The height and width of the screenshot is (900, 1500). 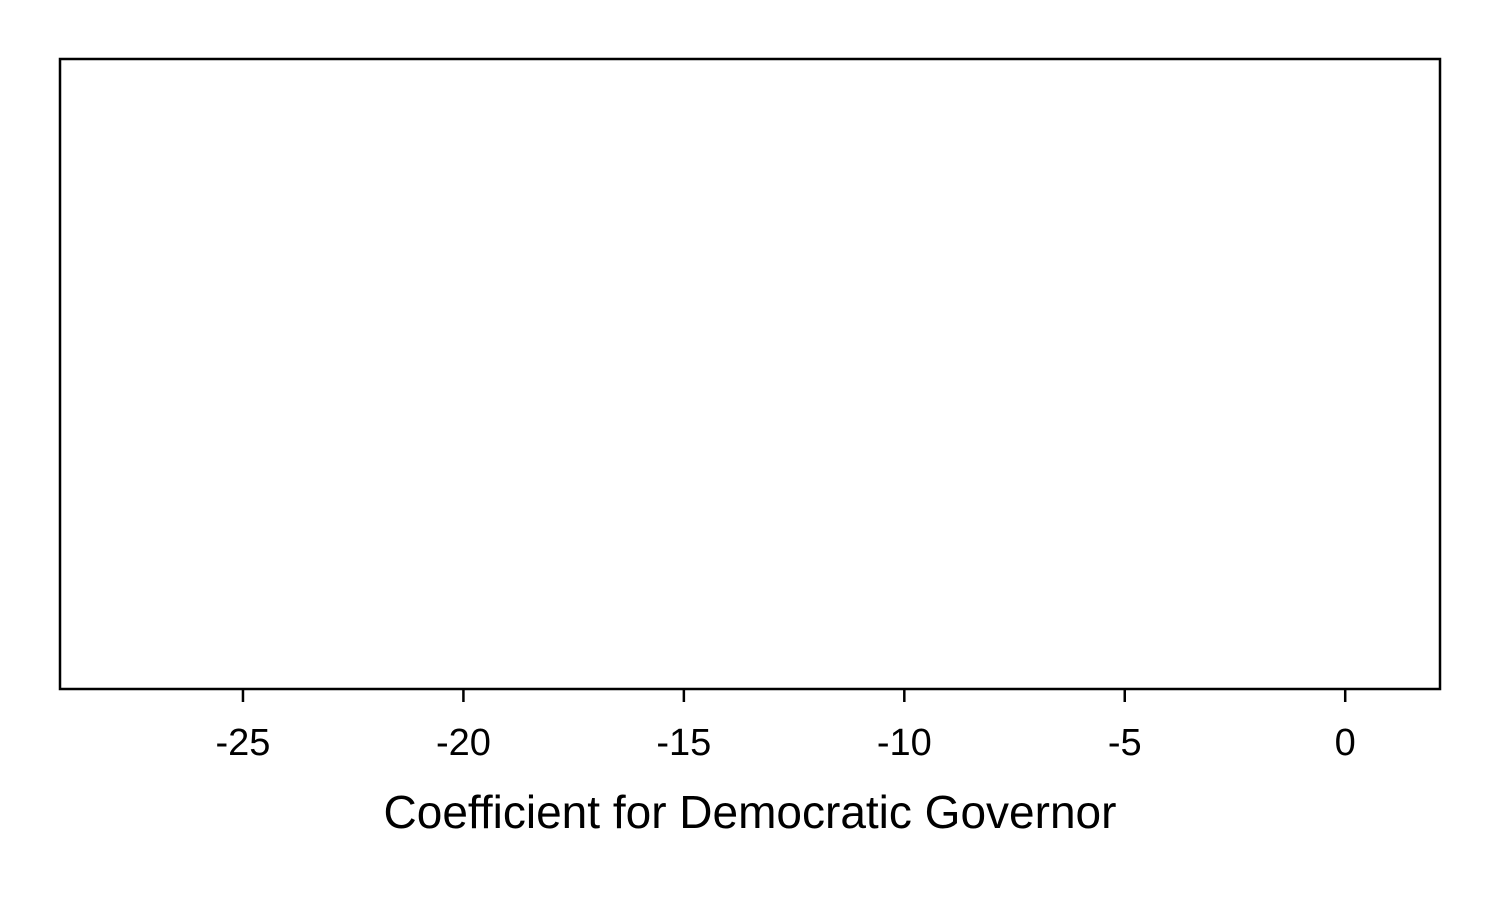 What do you see at coordinates (904, 743) in the screenshot?
I see `x-tick-label: -10` at bounding box center [904, 743].